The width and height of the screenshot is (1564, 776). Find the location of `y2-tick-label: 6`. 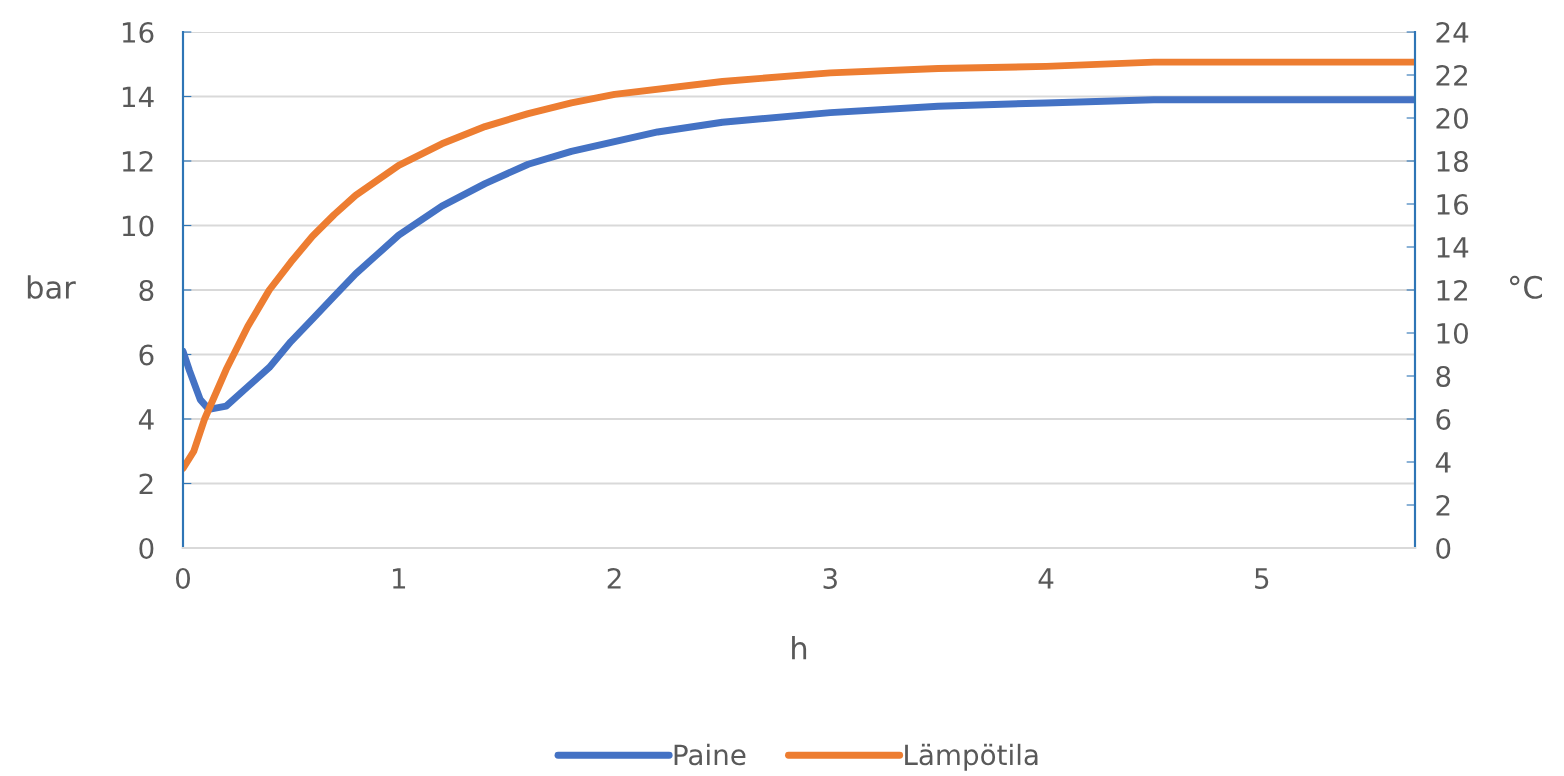

y2-tick-label: 6 is located at coordinates (1443, 419).